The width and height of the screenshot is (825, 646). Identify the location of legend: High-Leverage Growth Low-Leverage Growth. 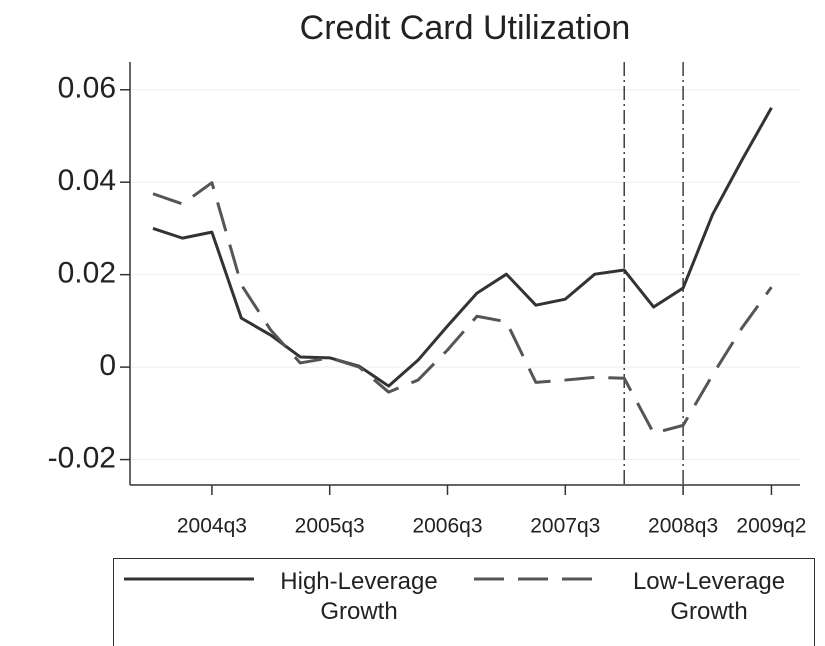
(464, 602).